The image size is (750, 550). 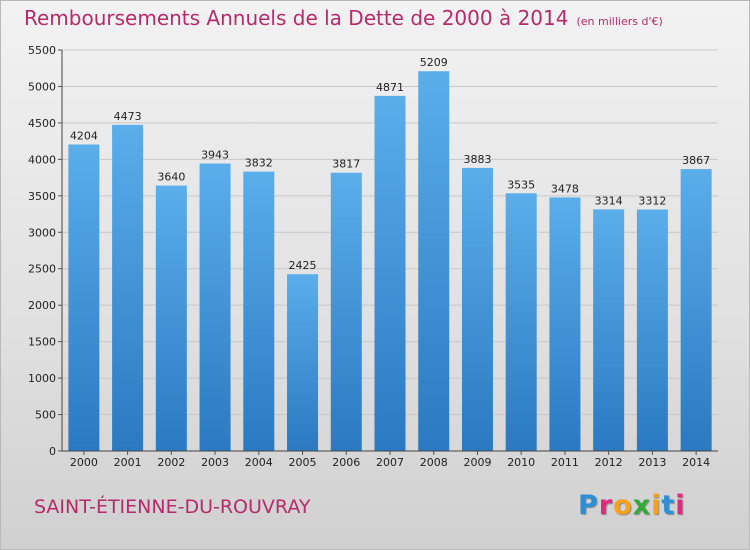 What do you see at coordinates (477, 159) in the screenshot?
I see `bar-value-label: 3883` at bounding box center [477, 159].